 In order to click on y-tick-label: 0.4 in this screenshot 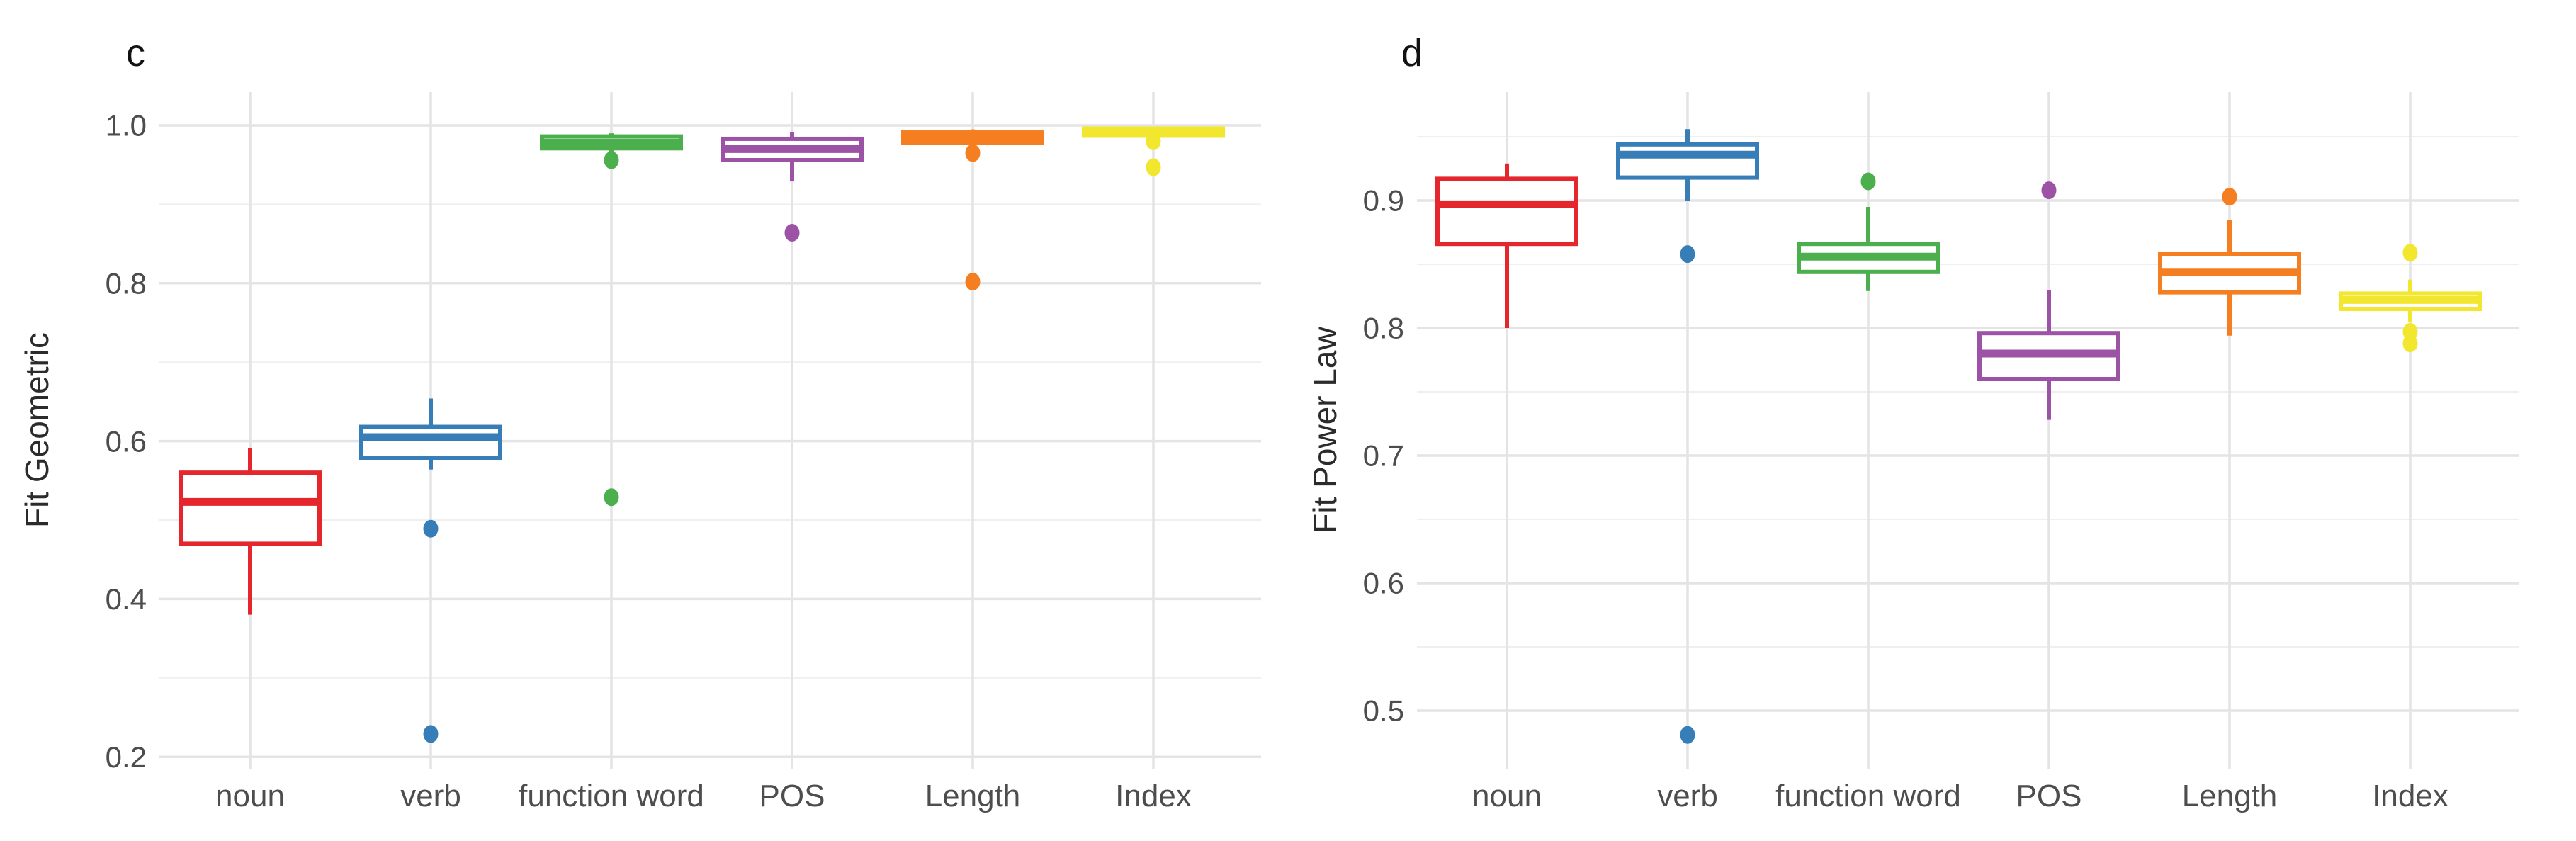, I will do `click(126, 599)`.